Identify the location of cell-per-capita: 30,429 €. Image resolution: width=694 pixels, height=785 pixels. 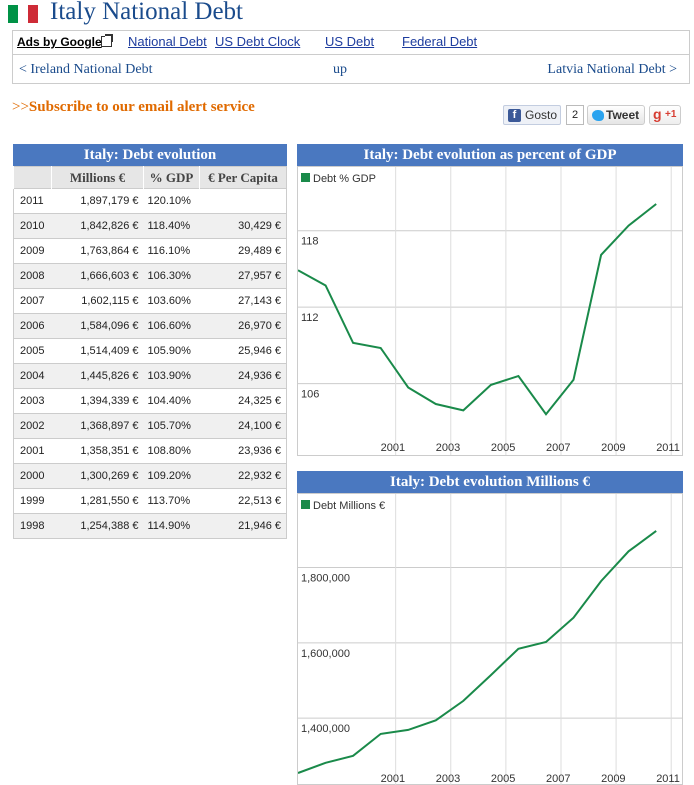
(243, 226).